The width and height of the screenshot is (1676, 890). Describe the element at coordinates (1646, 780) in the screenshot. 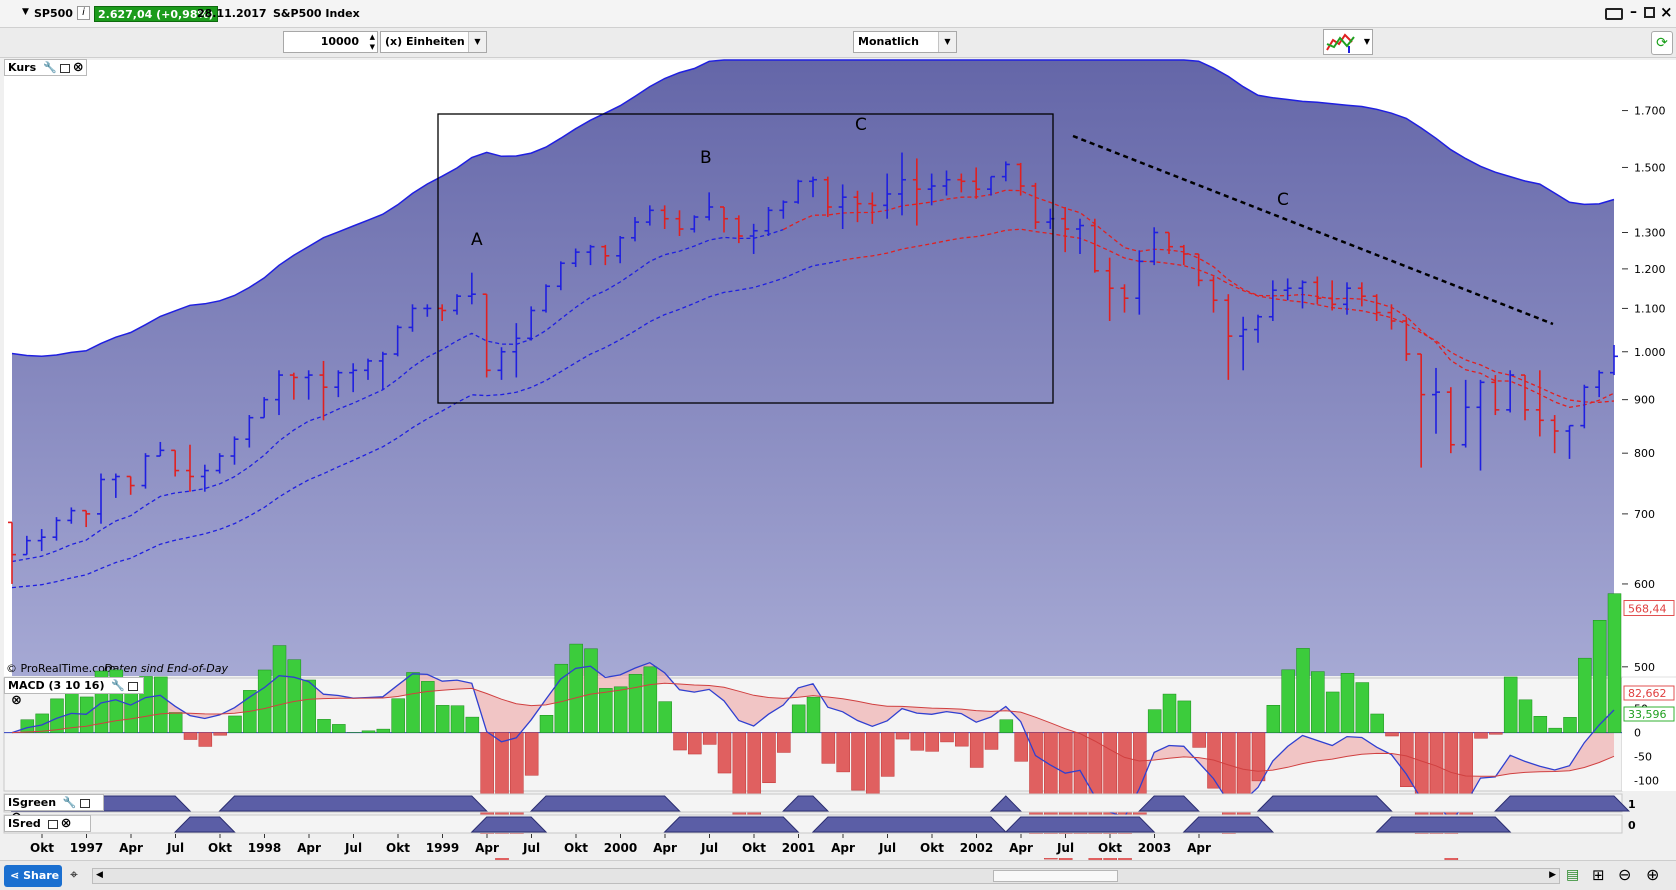

I see `macd-tick-label: -100` at that location.